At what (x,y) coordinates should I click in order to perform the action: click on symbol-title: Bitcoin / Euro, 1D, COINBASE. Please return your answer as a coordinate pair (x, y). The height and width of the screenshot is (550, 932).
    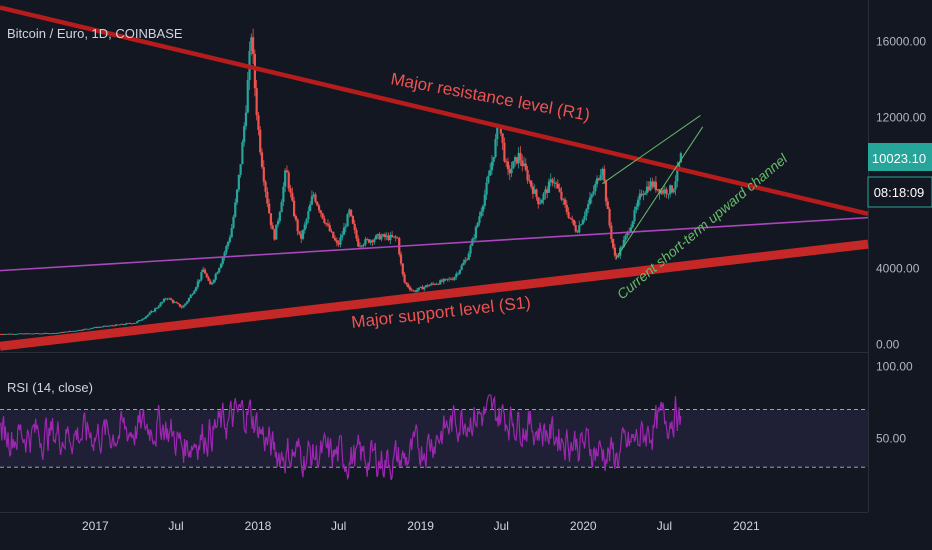
    Looking at the image, I should click on (95, 33).